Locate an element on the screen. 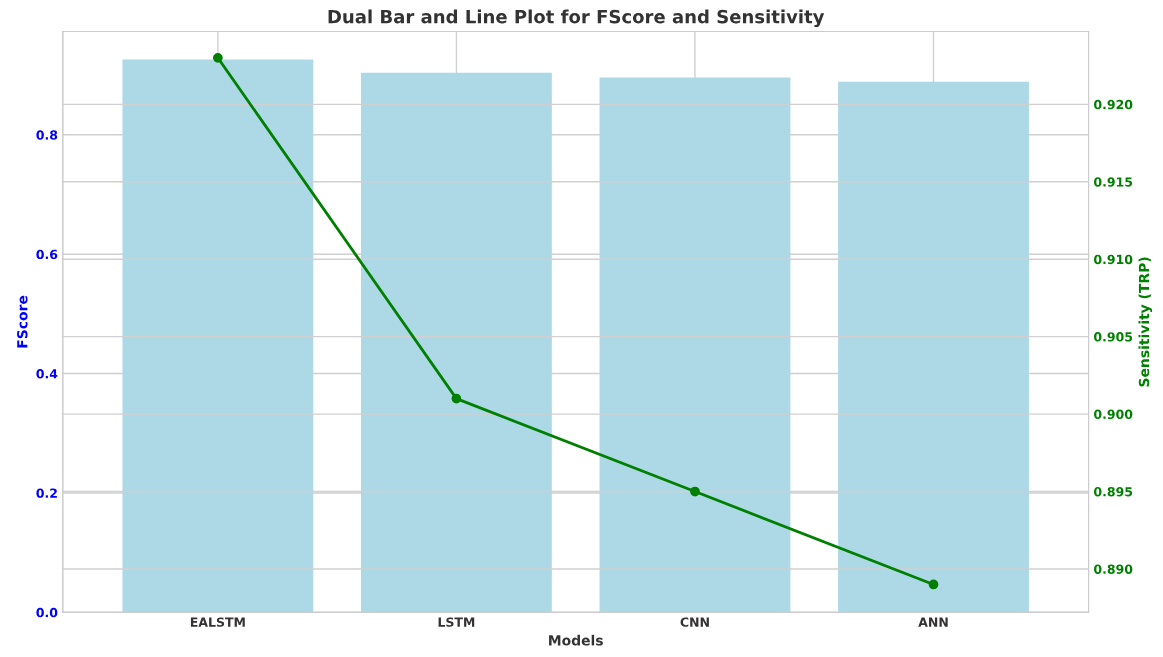 The image size is (1163, 657). y2-tick-label: 0.895 is located at coordinates (1113, 491).